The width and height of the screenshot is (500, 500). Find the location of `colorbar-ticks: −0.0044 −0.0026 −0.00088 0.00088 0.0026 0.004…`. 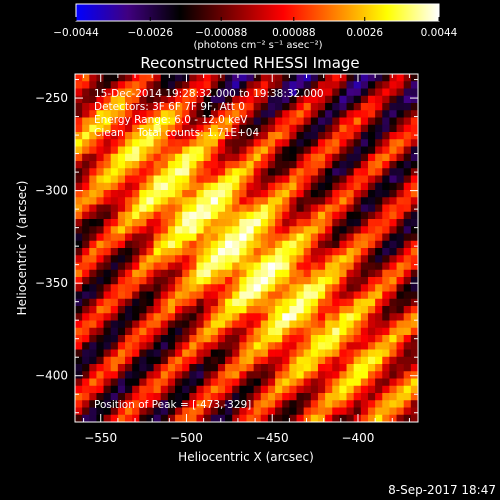

colorbar-ticks: −0.0044 −0.0026 −0.00088 0.00088 0.0026 0.004… is located at coordinates (255, 28).